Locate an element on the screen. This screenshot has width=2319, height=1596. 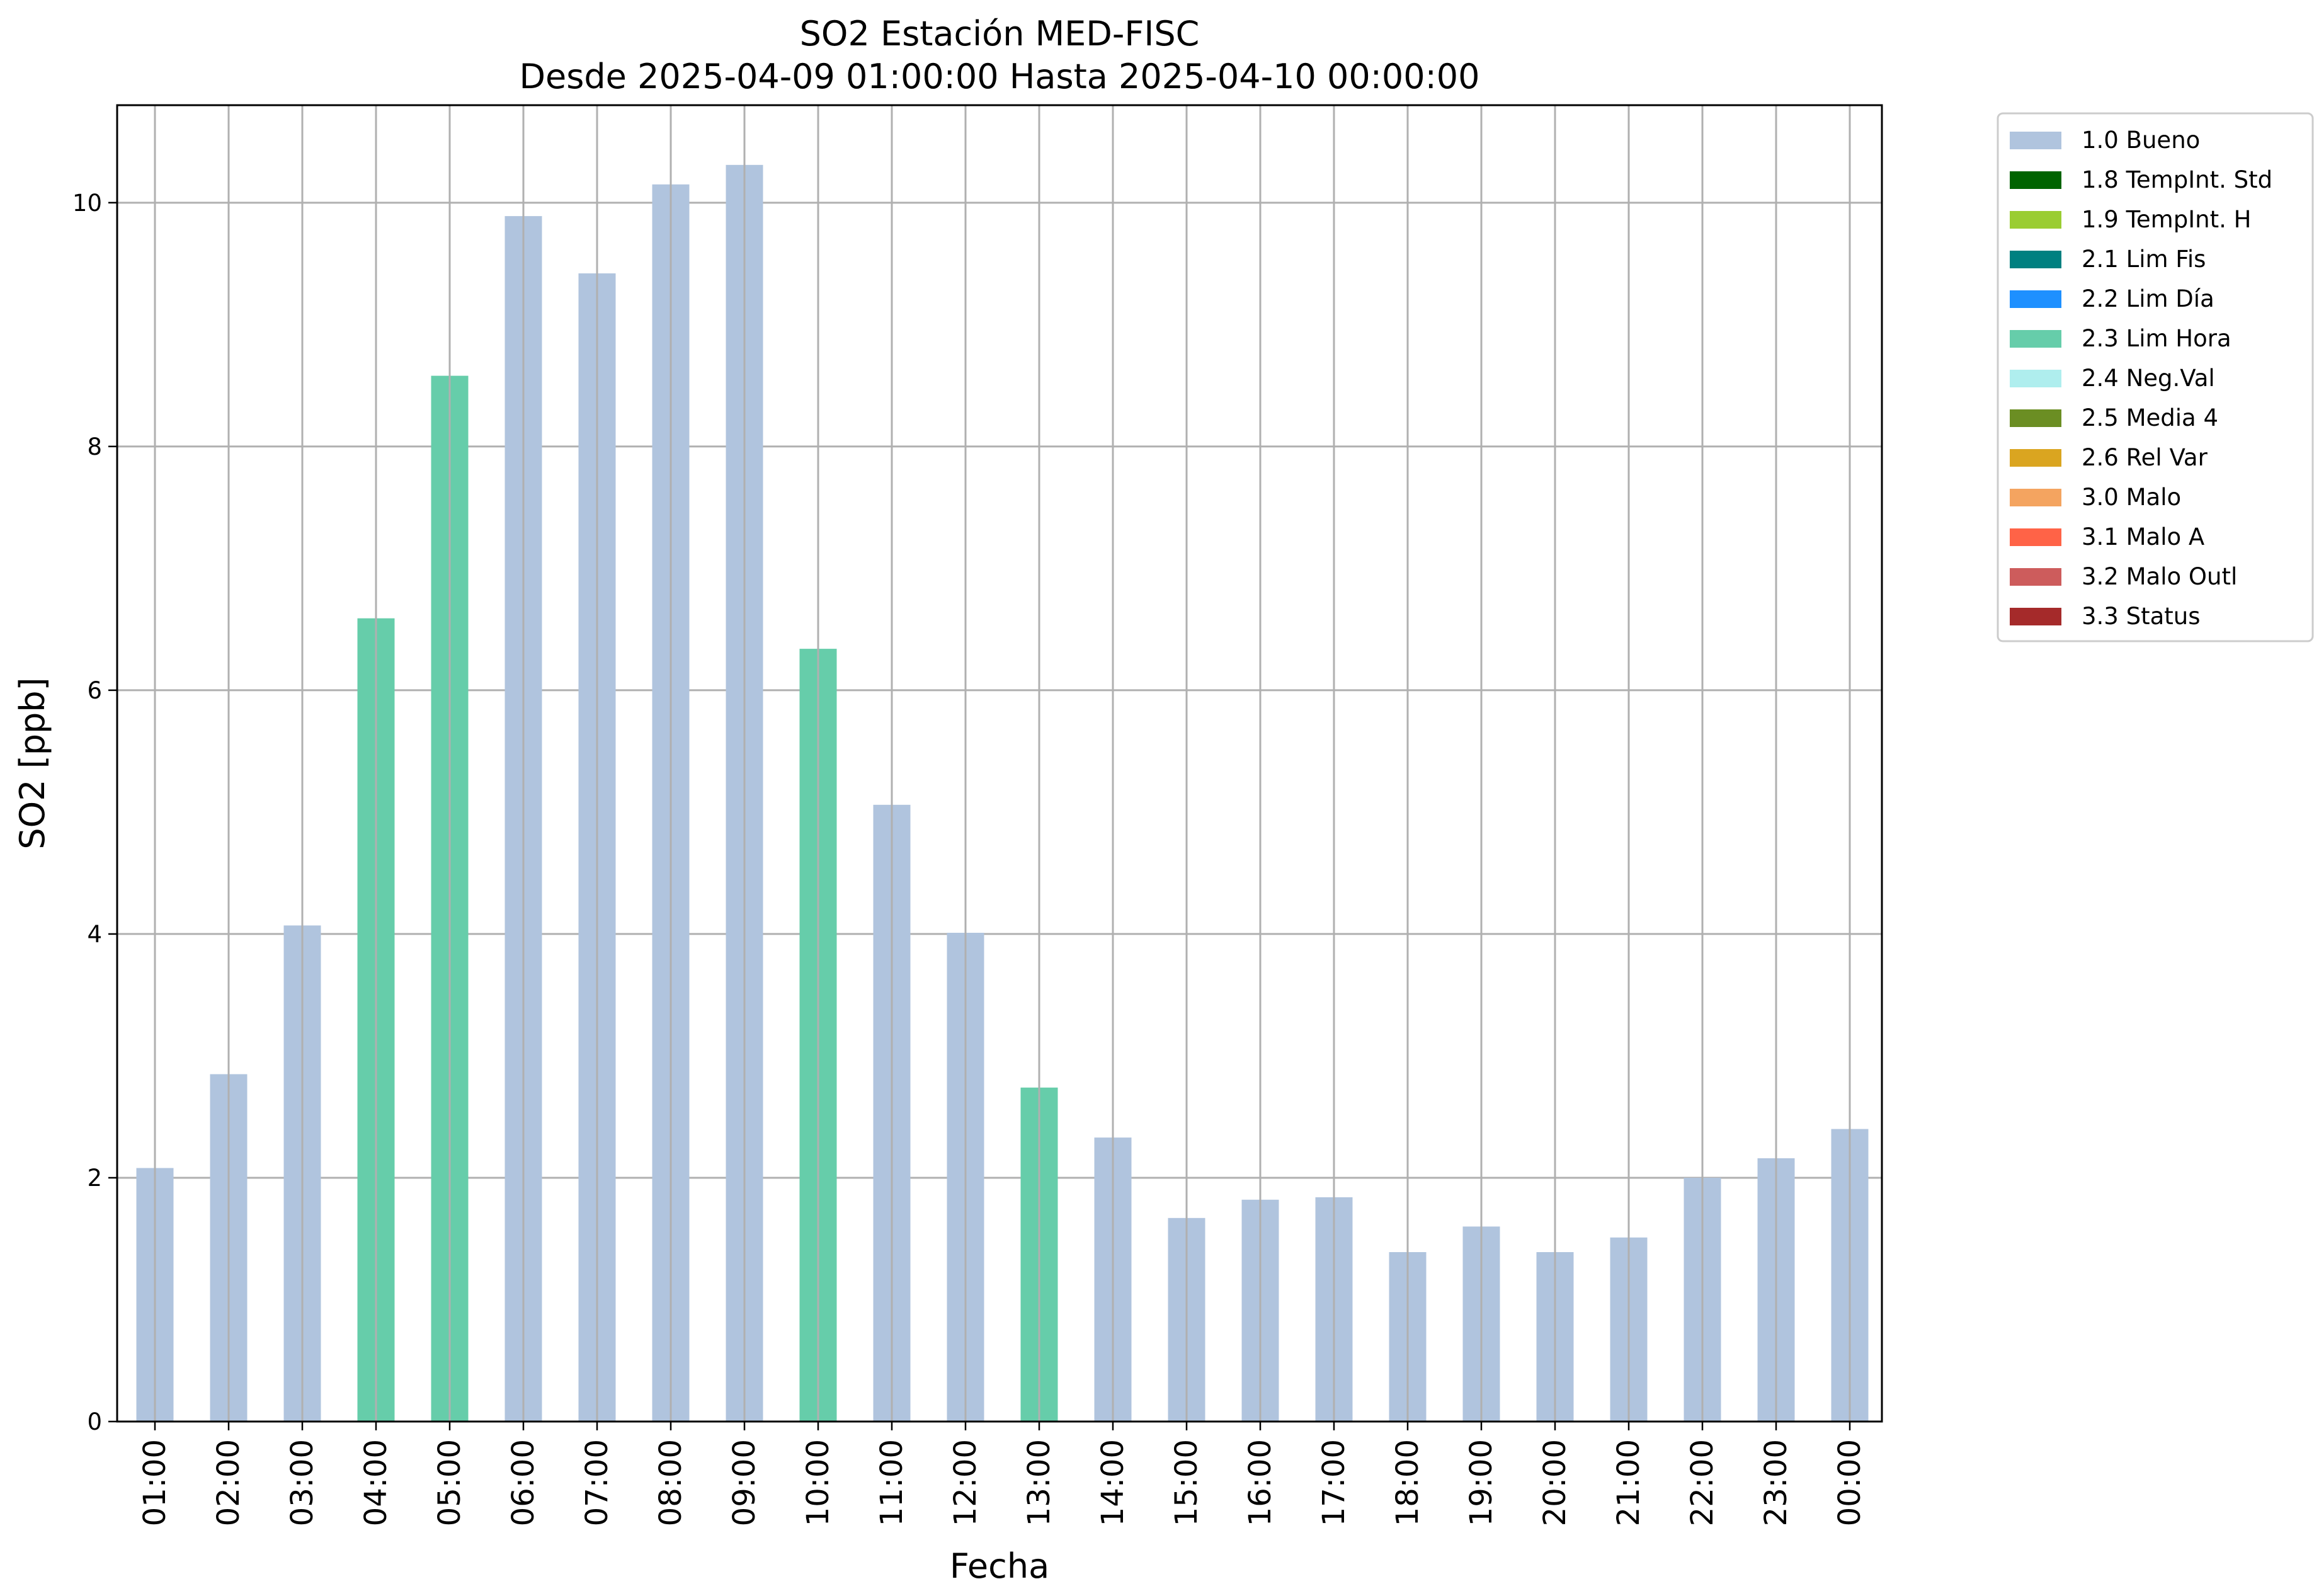
x-tick-label: 01:00 is located at coordinates (155, 1482).